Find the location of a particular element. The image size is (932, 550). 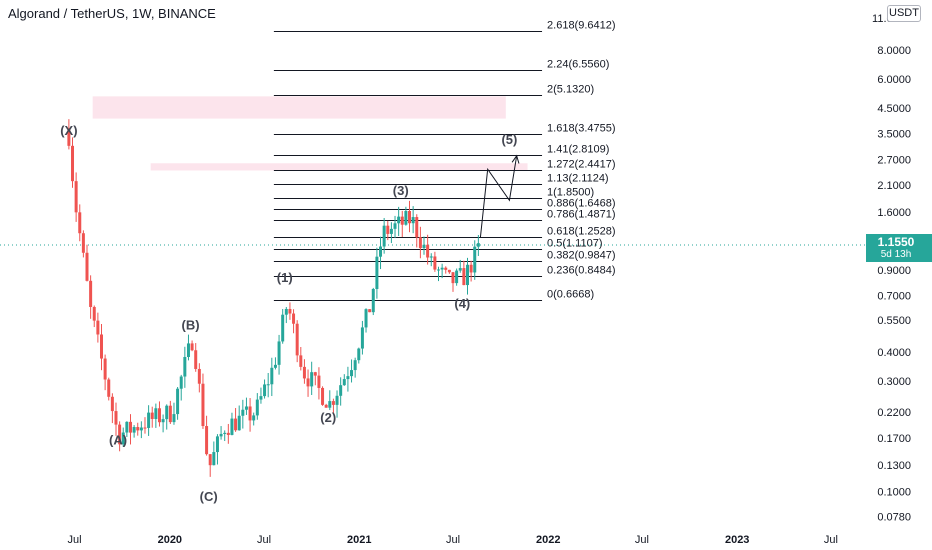

bar-countdown: 5d 13h is located at coordinates (896, 254).